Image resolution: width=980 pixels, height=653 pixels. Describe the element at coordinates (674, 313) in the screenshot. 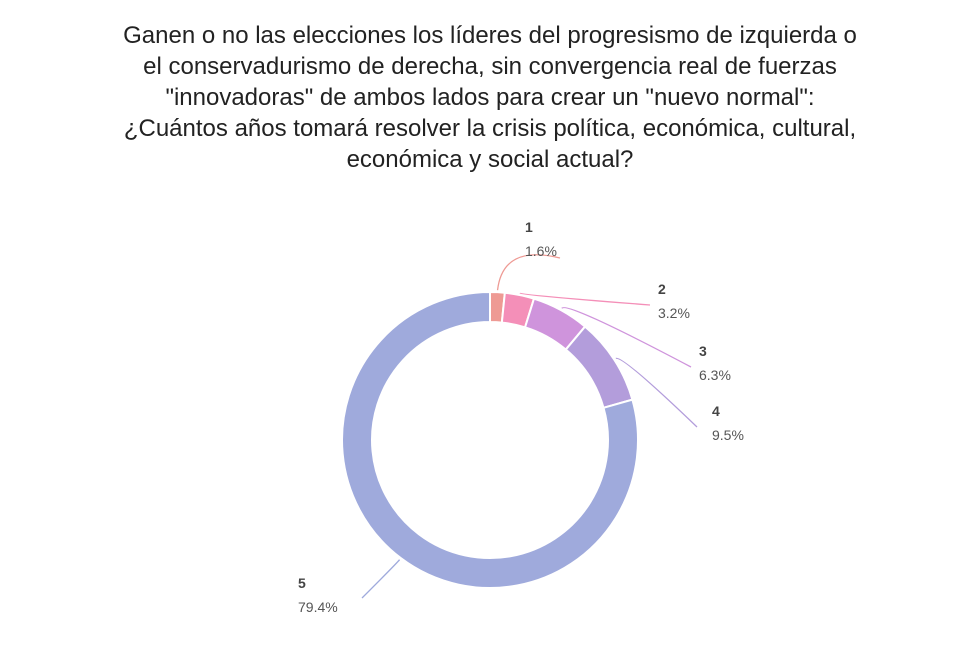

I see `slice-percent-2: 3.2%` at that location.